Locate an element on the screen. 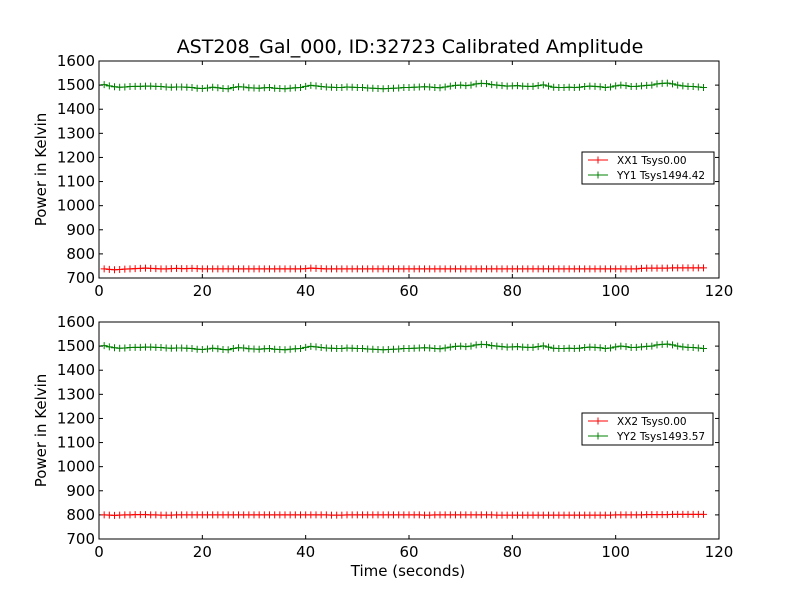  legend-label: XX1 Tsys0.00 is located at coordinates (652, 161).